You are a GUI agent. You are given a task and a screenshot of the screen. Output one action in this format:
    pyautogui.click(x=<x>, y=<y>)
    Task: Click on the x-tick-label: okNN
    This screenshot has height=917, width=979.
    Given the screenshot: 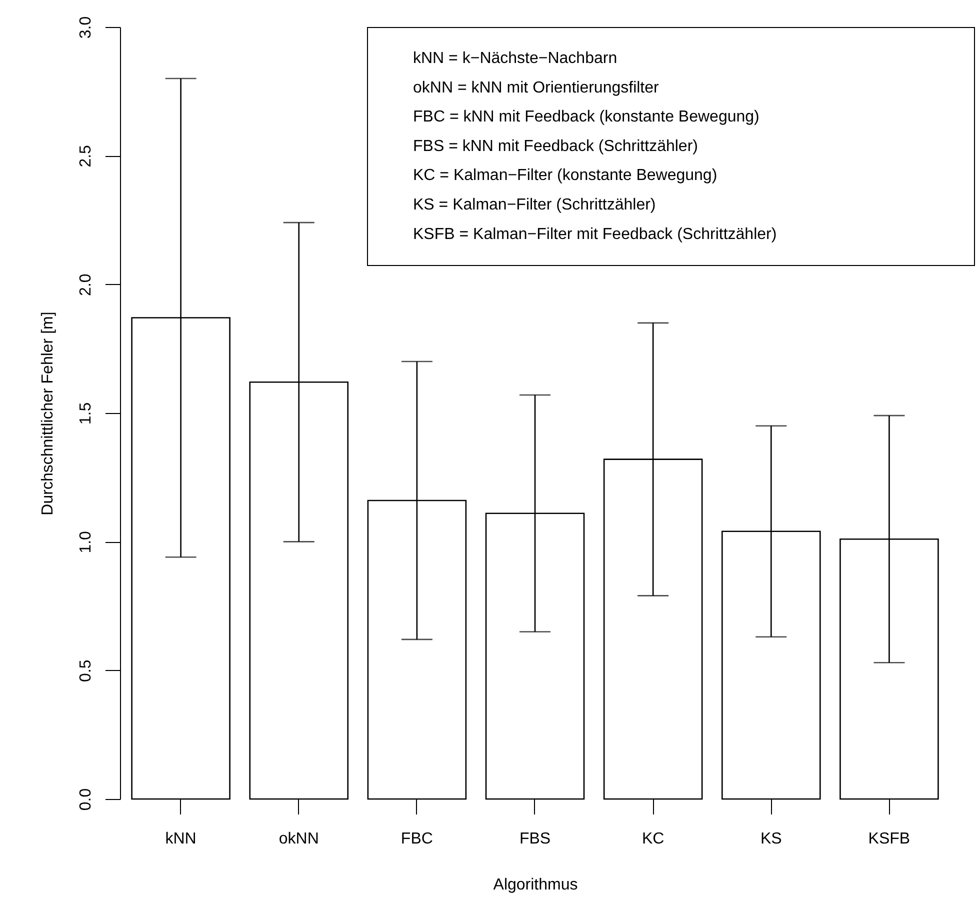 What is the action you would take?
    pyautogui.click(x=298, y=839)
    